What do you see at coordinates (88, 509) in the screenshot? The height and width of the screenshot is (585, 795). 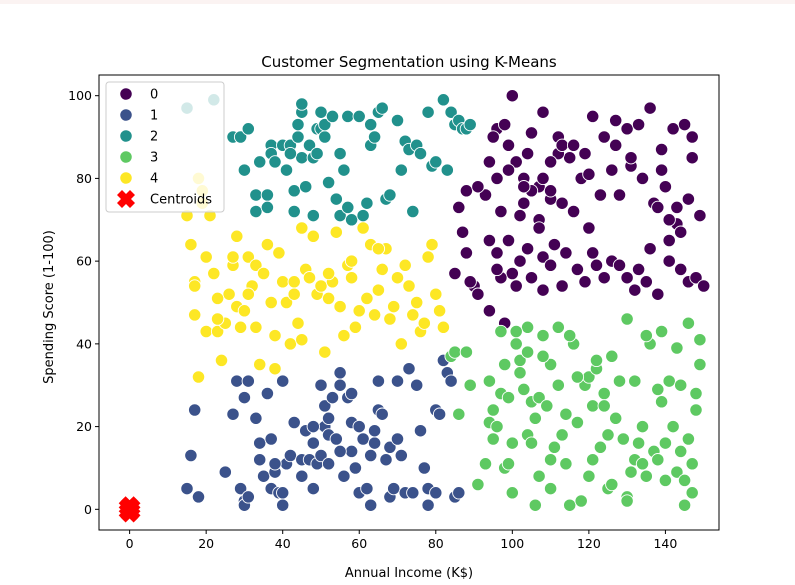 I see `y-tick-label: 0` at bounding box center [88, 509].